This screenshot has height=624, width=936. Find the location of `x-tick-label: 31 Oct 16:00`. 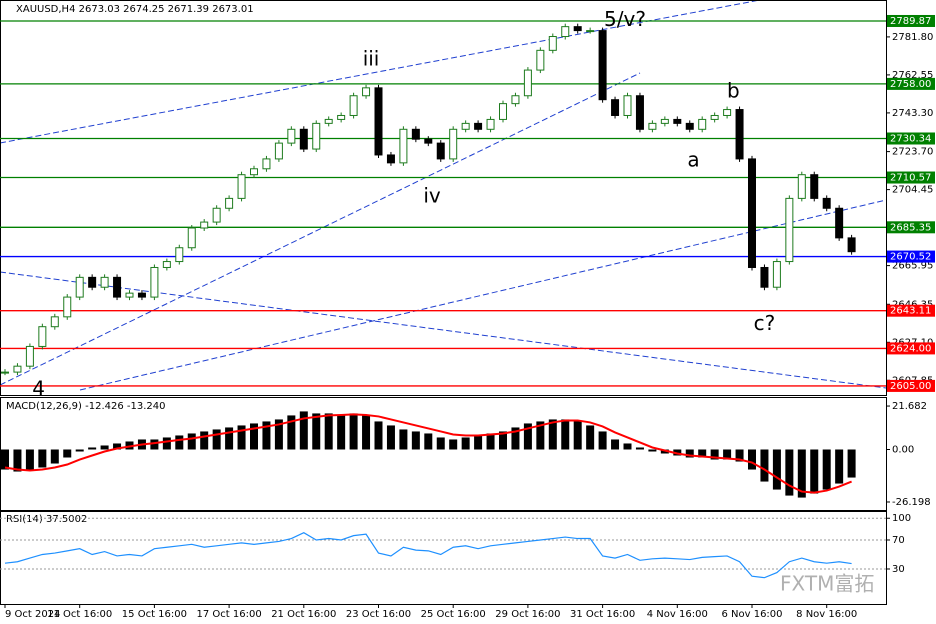

x-tick-label: 31 Oct 16:00 is located at coordinates (602, 614).